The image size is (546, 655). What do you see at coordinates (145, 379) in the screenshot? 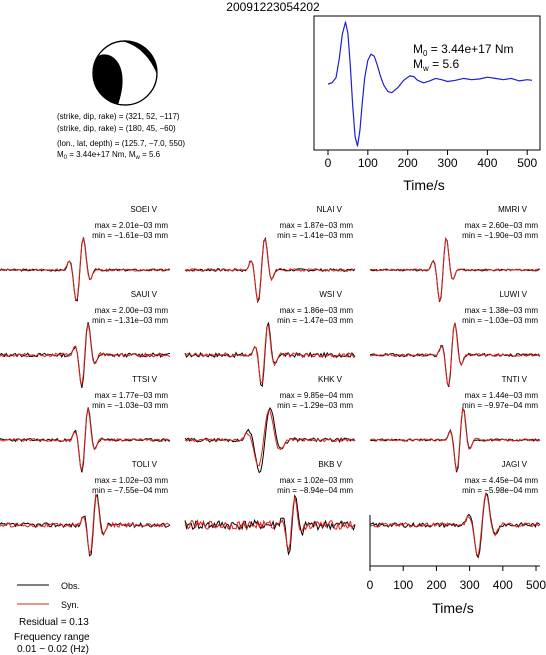
I see `station-name: TTSI V` at bounding box center [145, 379].